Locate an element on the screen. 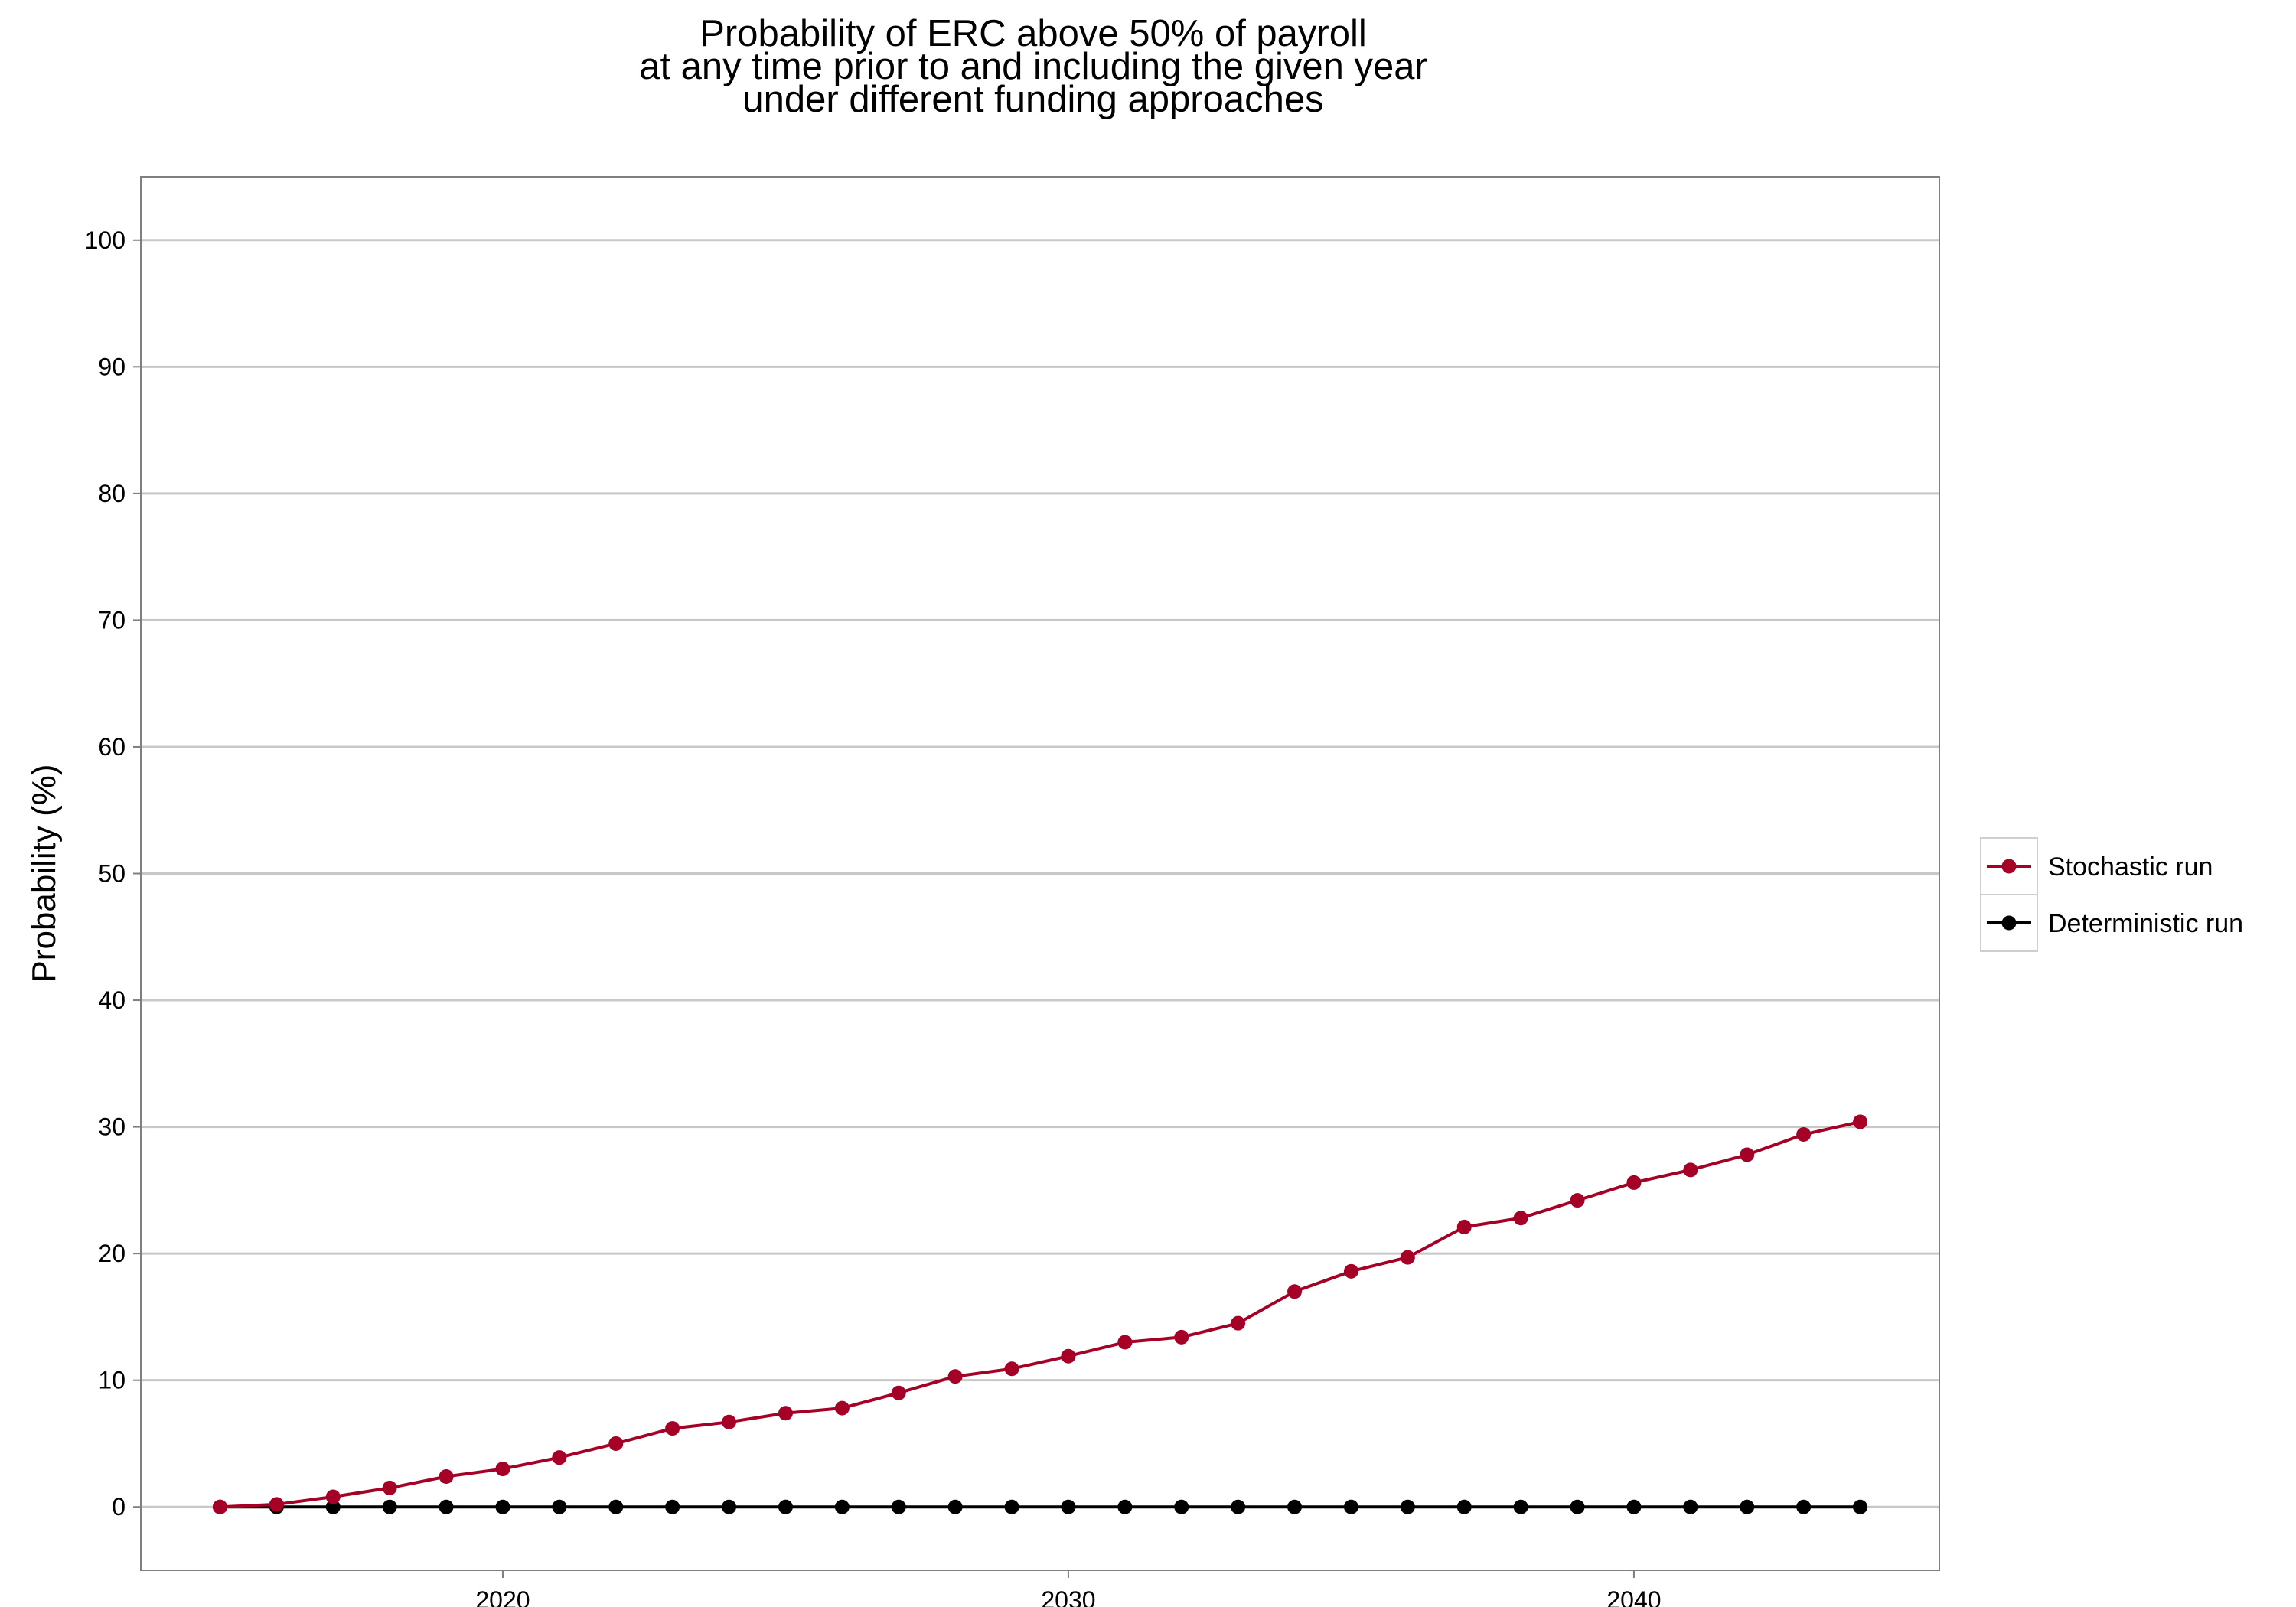 The width and height of the screenshot is (2296, 1607). y-tick-label: 0 is located at coordinates (119, 1507).